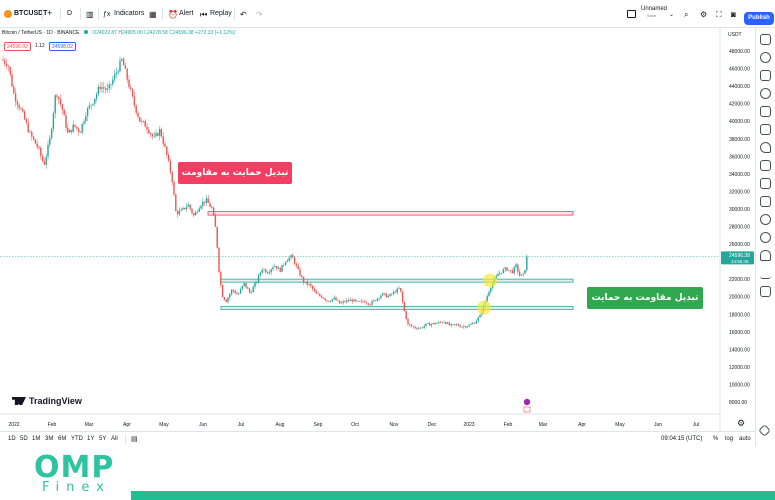 The width and height of the screenshot is (775, 500). I want to click on alerts-clock-icon, so click(765, 57).